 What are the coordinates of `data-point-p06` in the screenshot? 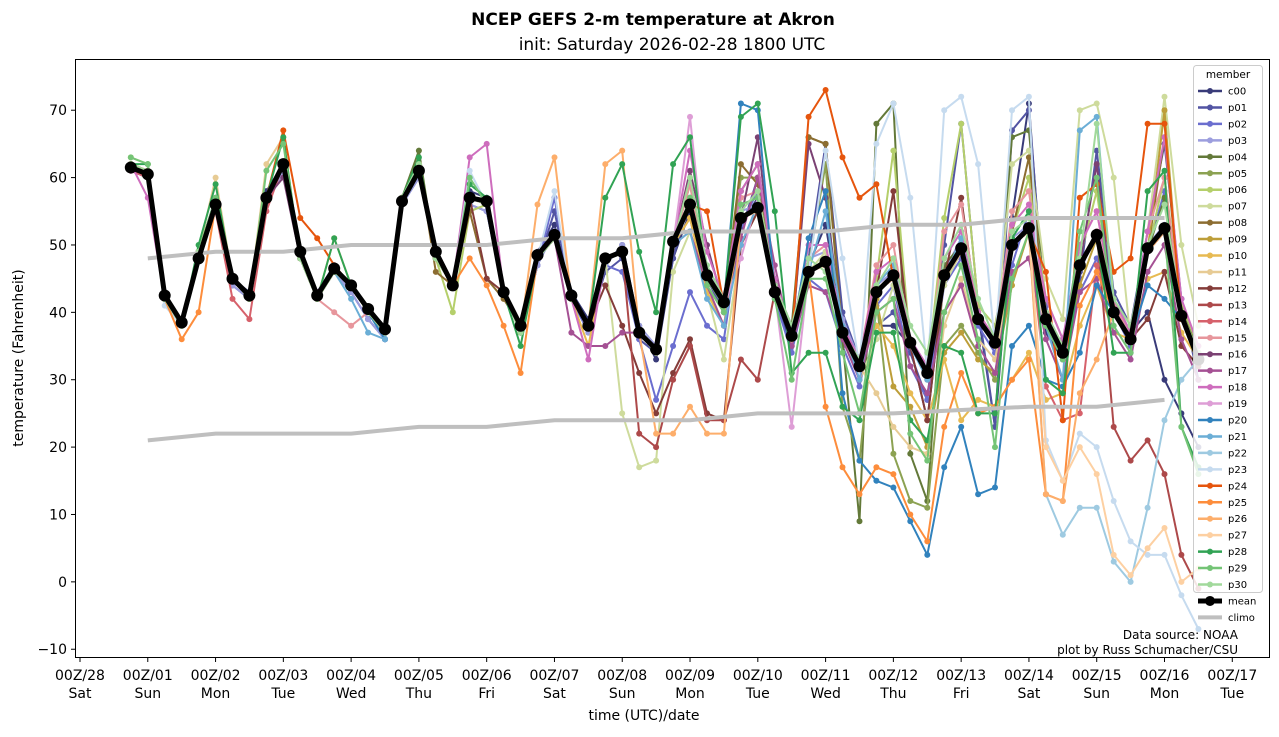 It's located at (452, 312).